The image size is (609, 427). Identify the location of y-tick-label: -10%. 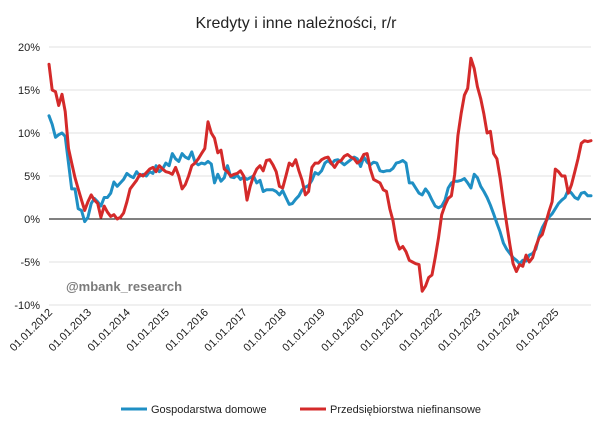
(27, 306).